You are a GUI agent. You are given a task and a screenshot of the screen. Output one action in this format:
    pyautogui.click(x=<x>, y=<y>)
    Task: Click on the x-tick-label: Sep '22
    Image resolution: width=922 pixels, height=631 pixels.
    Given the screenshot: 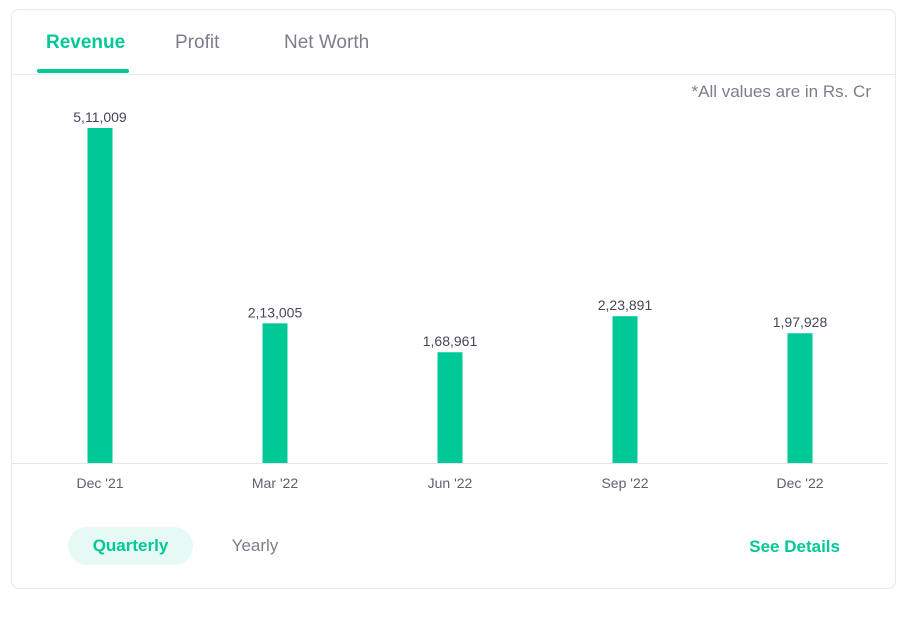 What is the action you would take?
    pyautogui.click(x=624, y=483)
    